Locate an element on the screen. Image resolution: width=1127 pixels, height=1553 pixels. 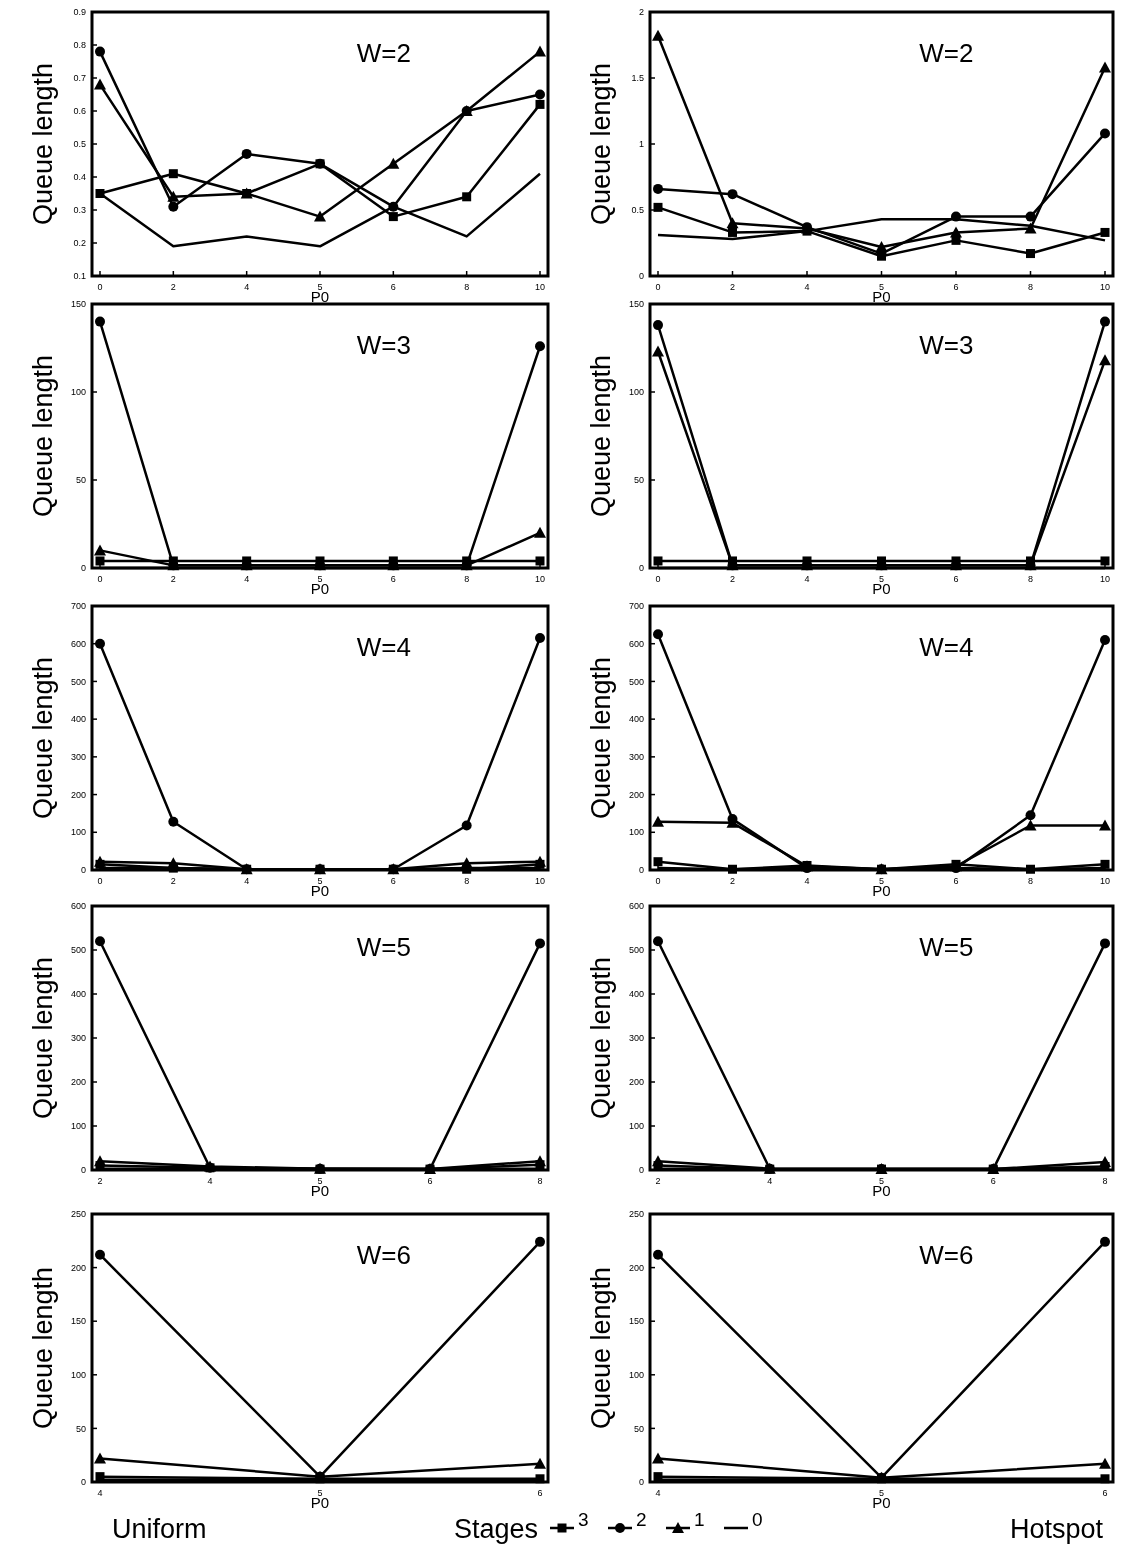
y-tick-label: 0.5 is located at coordinates (637, 210).